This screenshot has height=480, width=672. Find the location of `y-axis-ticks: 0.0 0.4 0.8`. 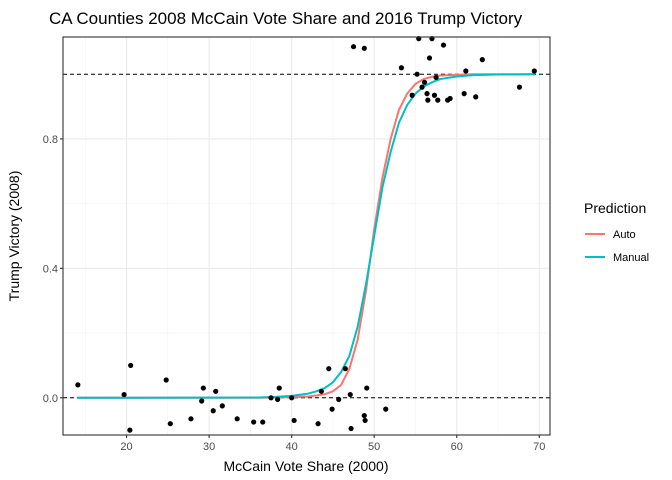

y-axis-ticks: 0.0 0.4 0.8 is located at coordinates (53, 269).